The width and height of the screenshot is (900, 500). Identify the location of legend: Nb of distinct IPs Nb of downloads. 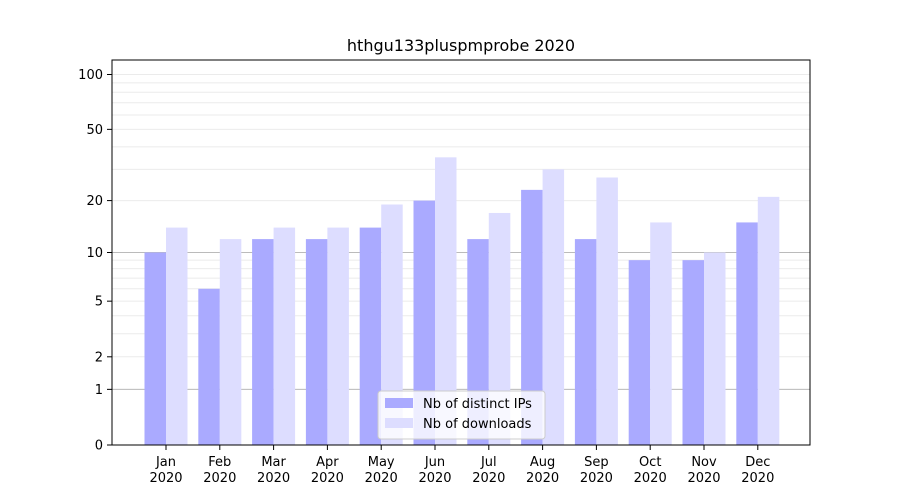
(461, 415).